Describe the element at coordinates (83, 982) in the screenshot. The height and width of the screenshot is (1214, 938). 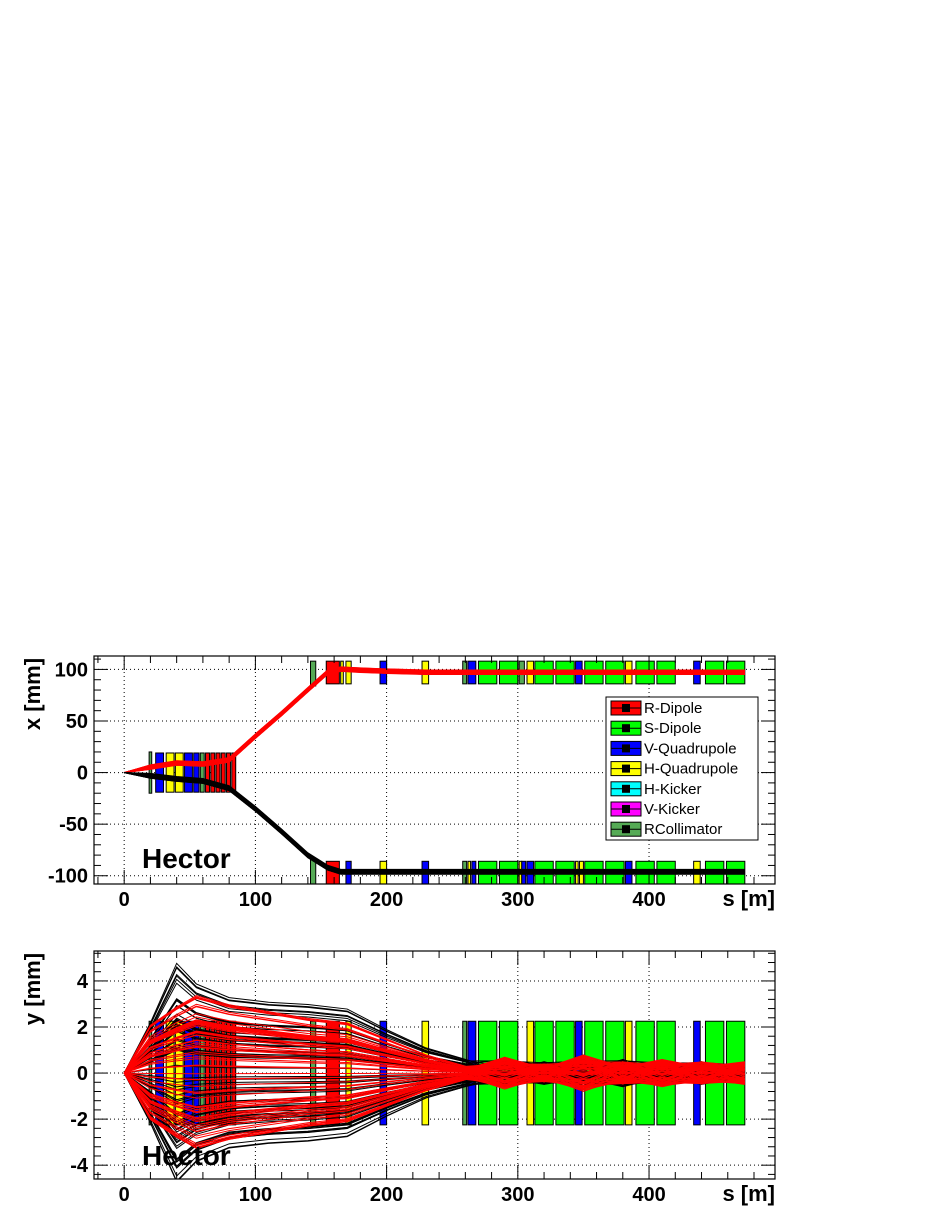
I see `y-tick-label-4: 4` at that location.